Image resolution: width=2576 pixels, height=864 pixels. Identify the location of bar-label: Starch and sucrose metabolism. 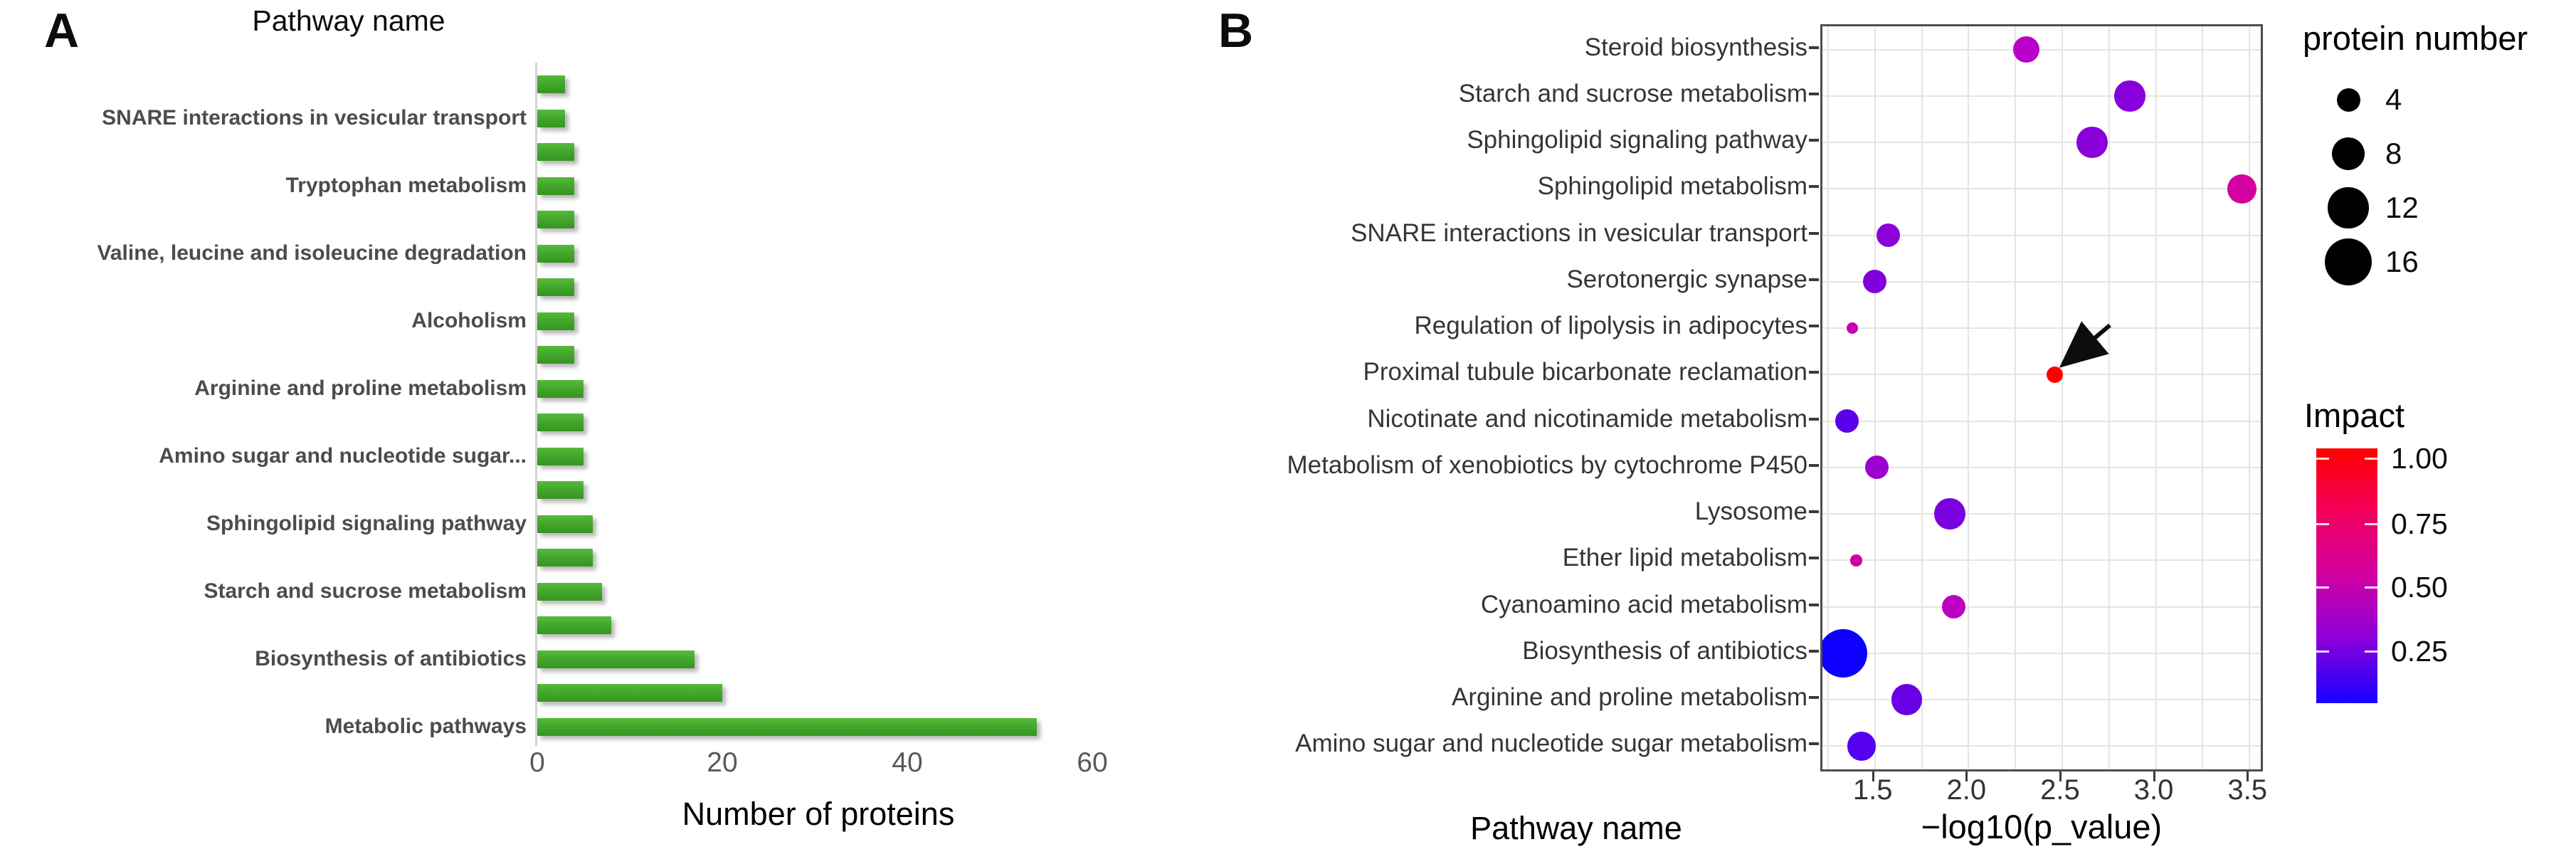
(366, 591).